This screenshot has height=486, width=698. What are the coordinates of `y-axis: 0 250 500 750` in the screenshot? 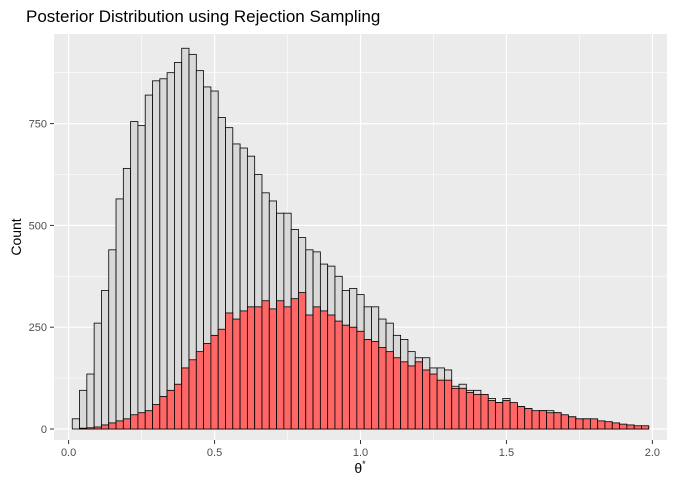 It's located at (41, 277).